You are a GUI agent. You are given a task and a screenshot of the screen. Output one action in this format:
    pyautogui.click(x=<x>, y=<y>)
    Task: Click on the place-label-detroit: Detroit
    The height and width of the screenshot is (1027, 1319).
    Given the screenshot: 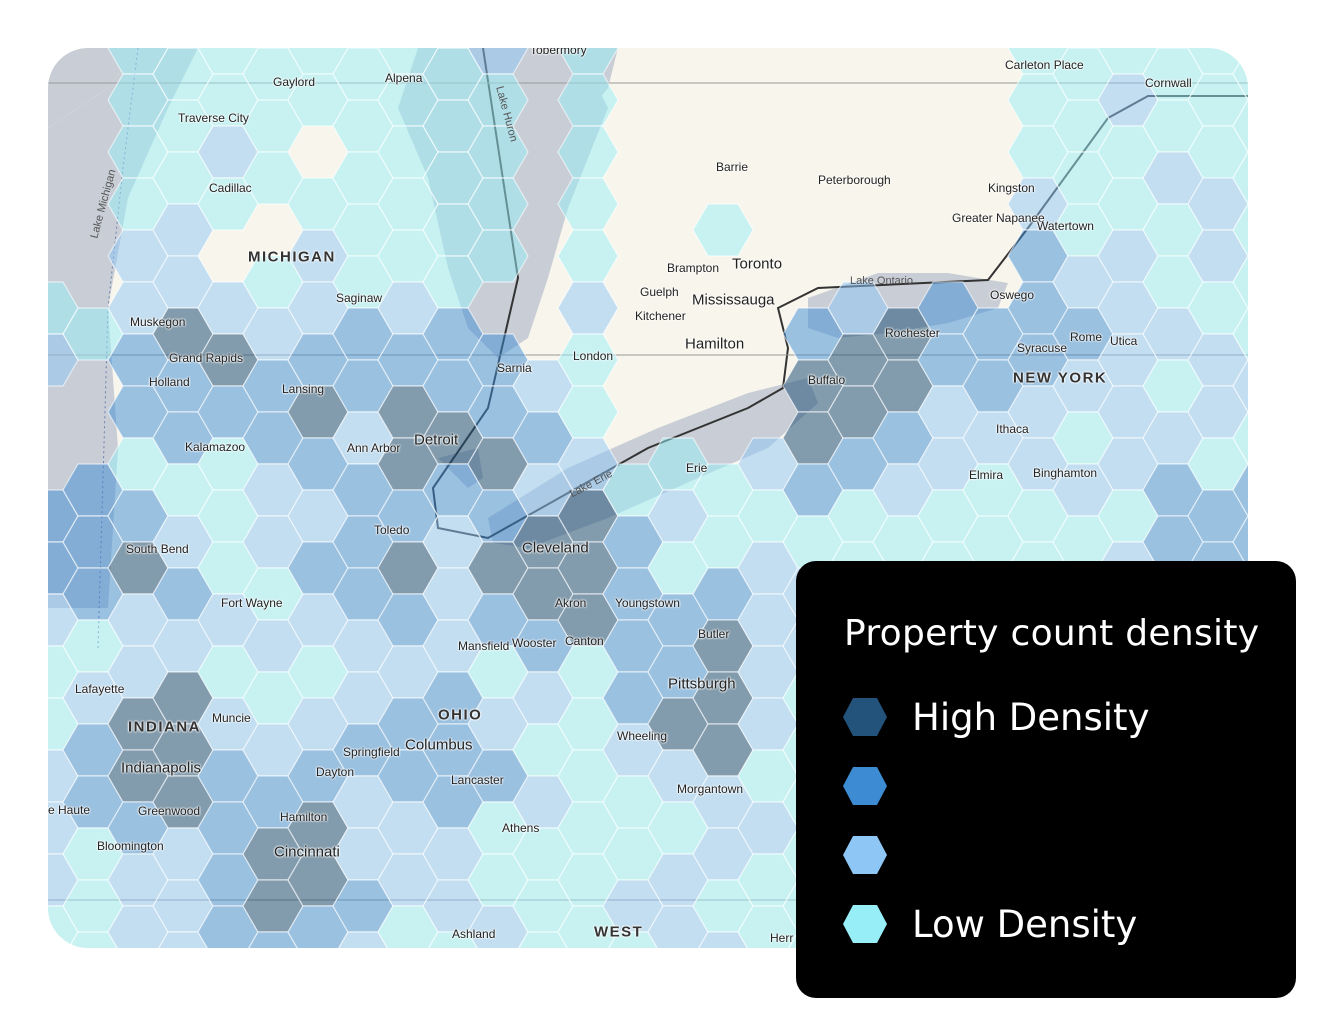 What is the action you would take?
    pyautogui.click(x=436, y=440)
    